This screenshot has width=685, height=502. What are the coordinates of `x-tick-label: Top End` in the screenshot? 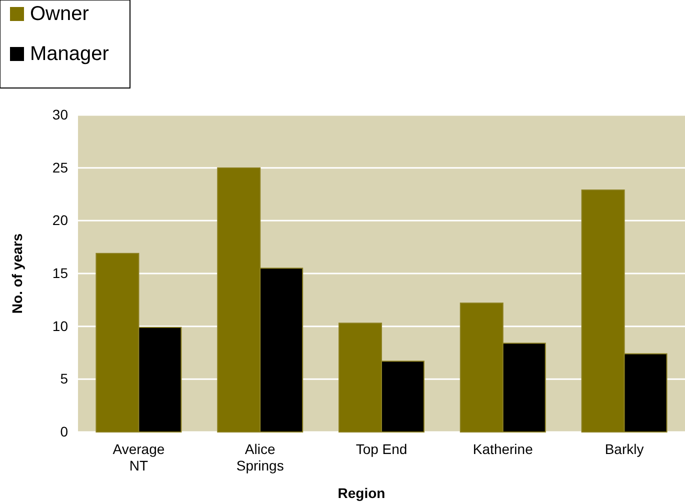 It's located at (382, 448).